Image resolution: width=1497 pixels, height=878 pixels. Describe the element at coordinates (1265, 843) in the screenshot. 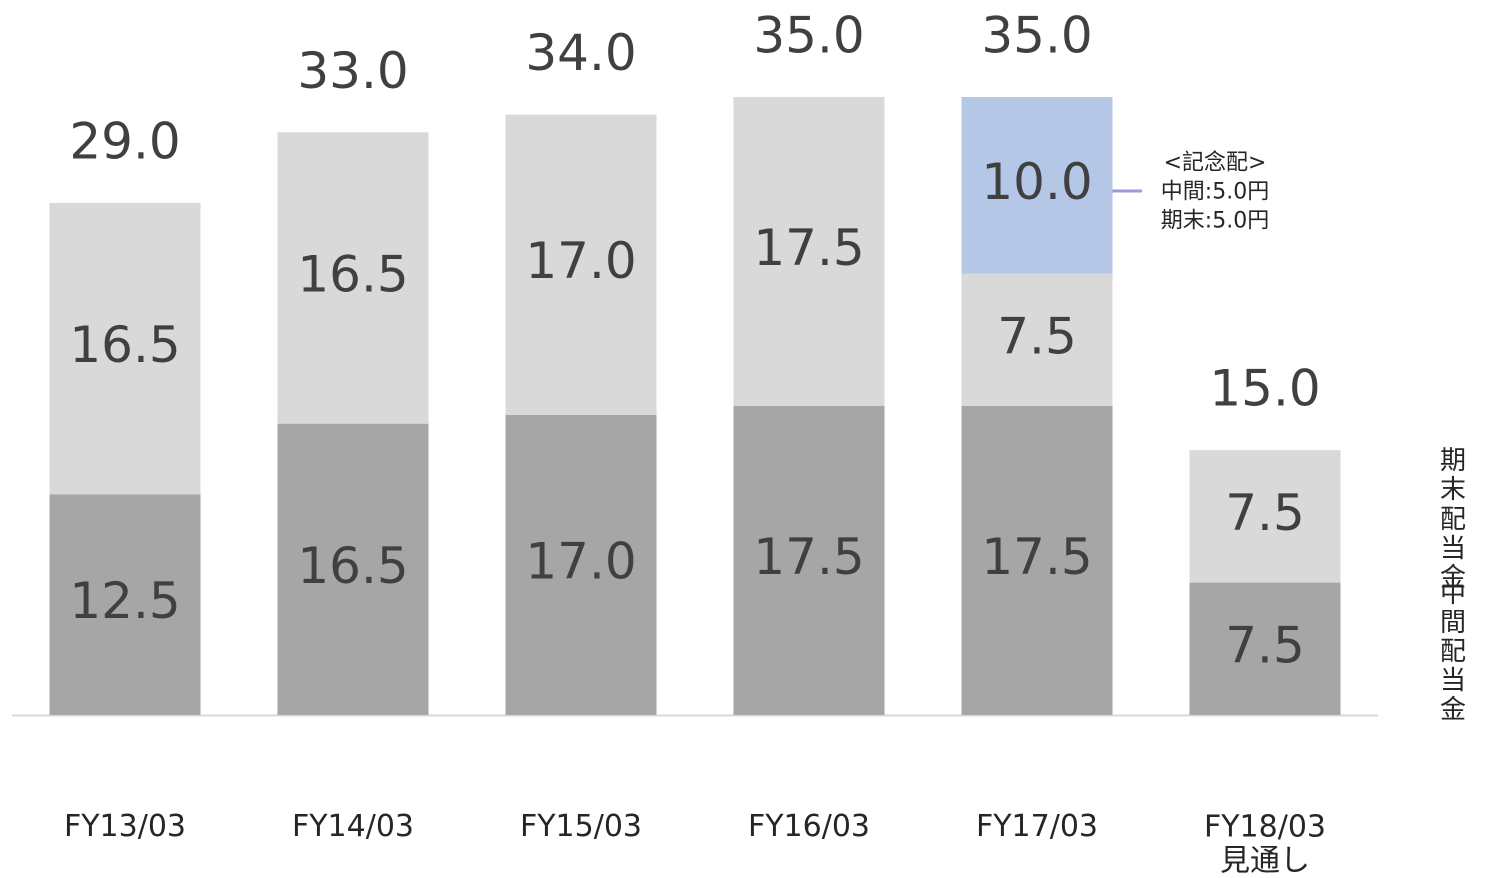

I see `x-tick-label: FY18/03 見通し` at that location.